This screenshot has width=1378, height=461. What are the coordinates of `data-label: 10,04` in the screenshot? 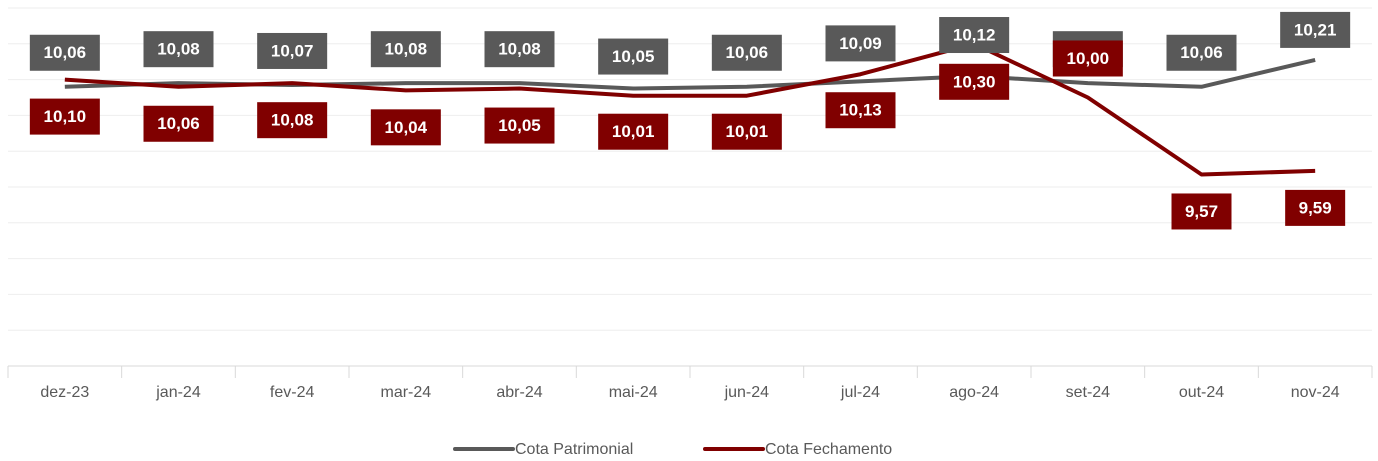 It's located at (406, 127).